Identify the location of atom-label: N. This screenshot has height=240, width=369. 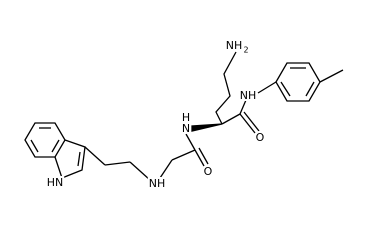
(186, 128).